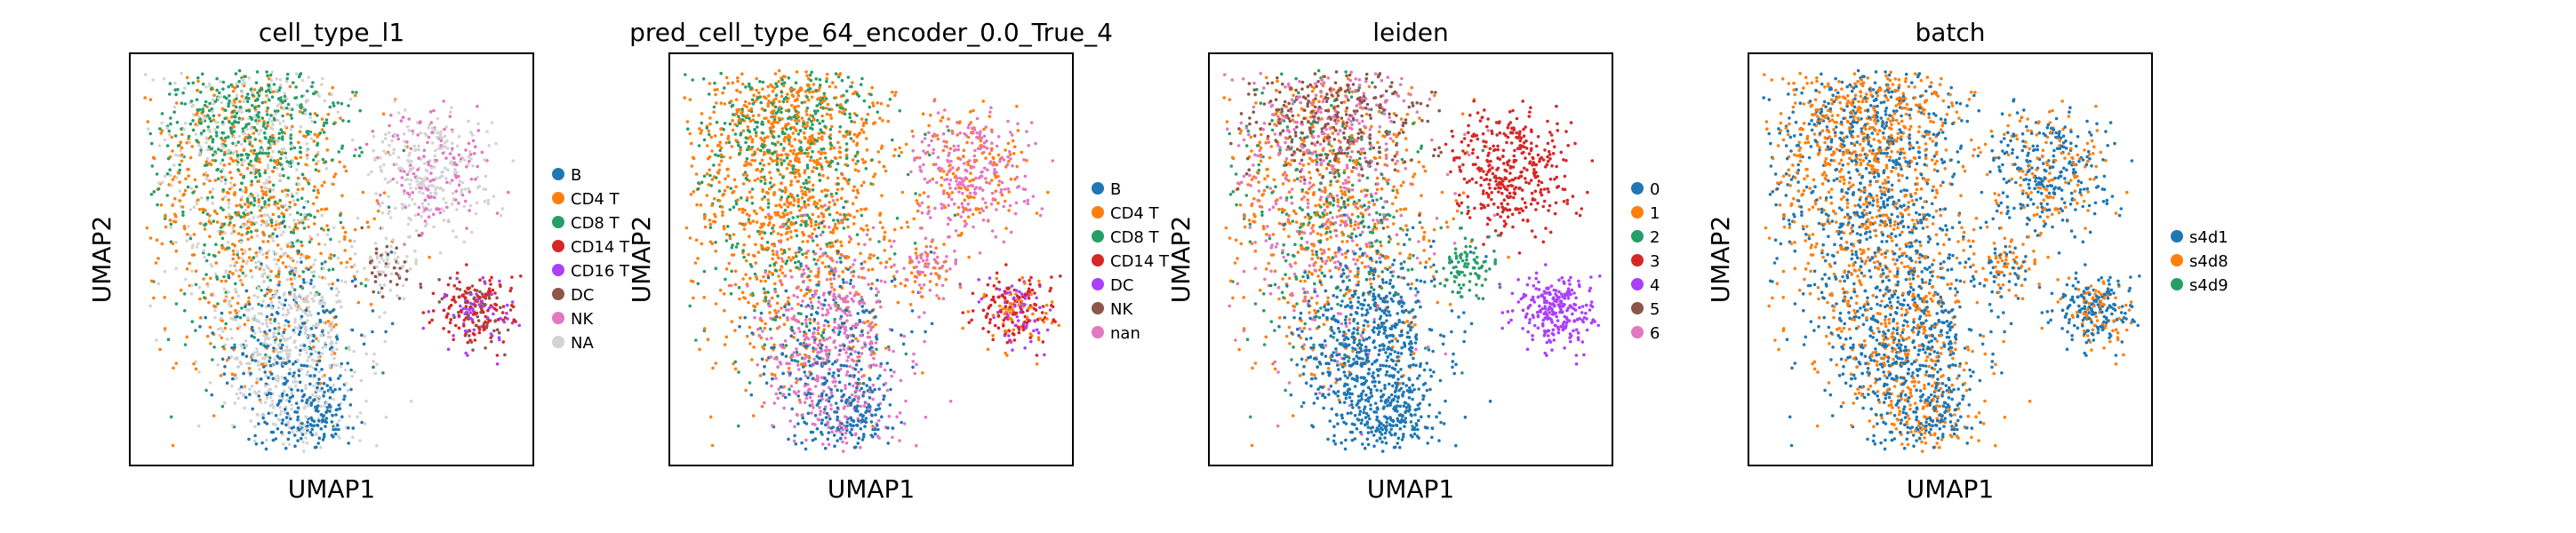  What do you see at coordinates (600, 247) in the screenshot?
I see `legend-label: CD14 T` at bounding box center [600, 247].